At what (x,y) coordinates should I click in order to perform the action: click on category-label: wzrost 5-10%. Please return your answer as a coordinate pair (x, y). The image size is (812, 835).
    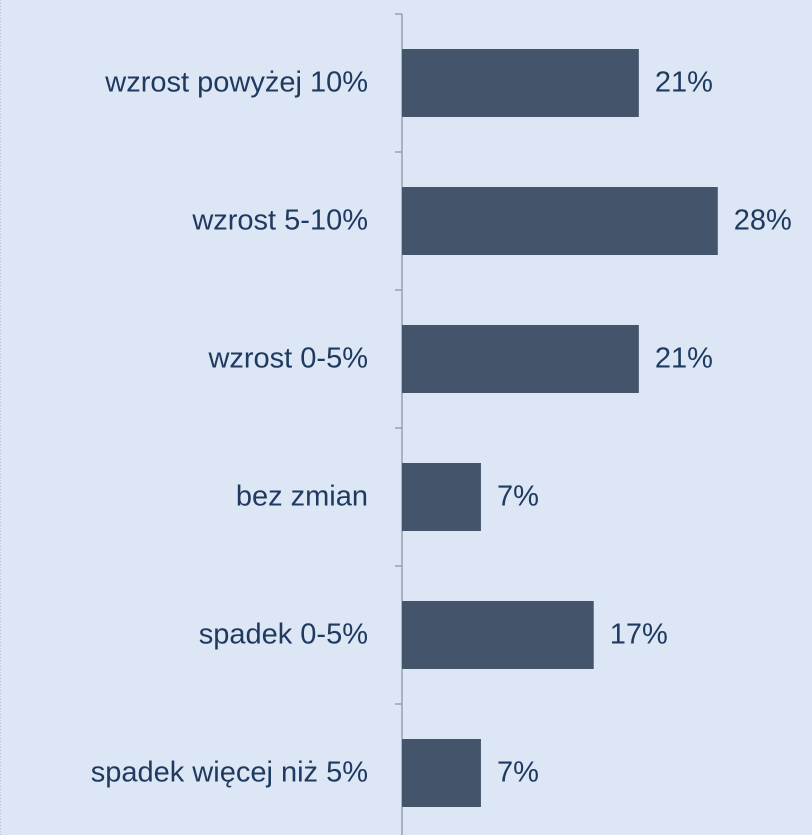
    Looking at the image, I should click on (279, 221).